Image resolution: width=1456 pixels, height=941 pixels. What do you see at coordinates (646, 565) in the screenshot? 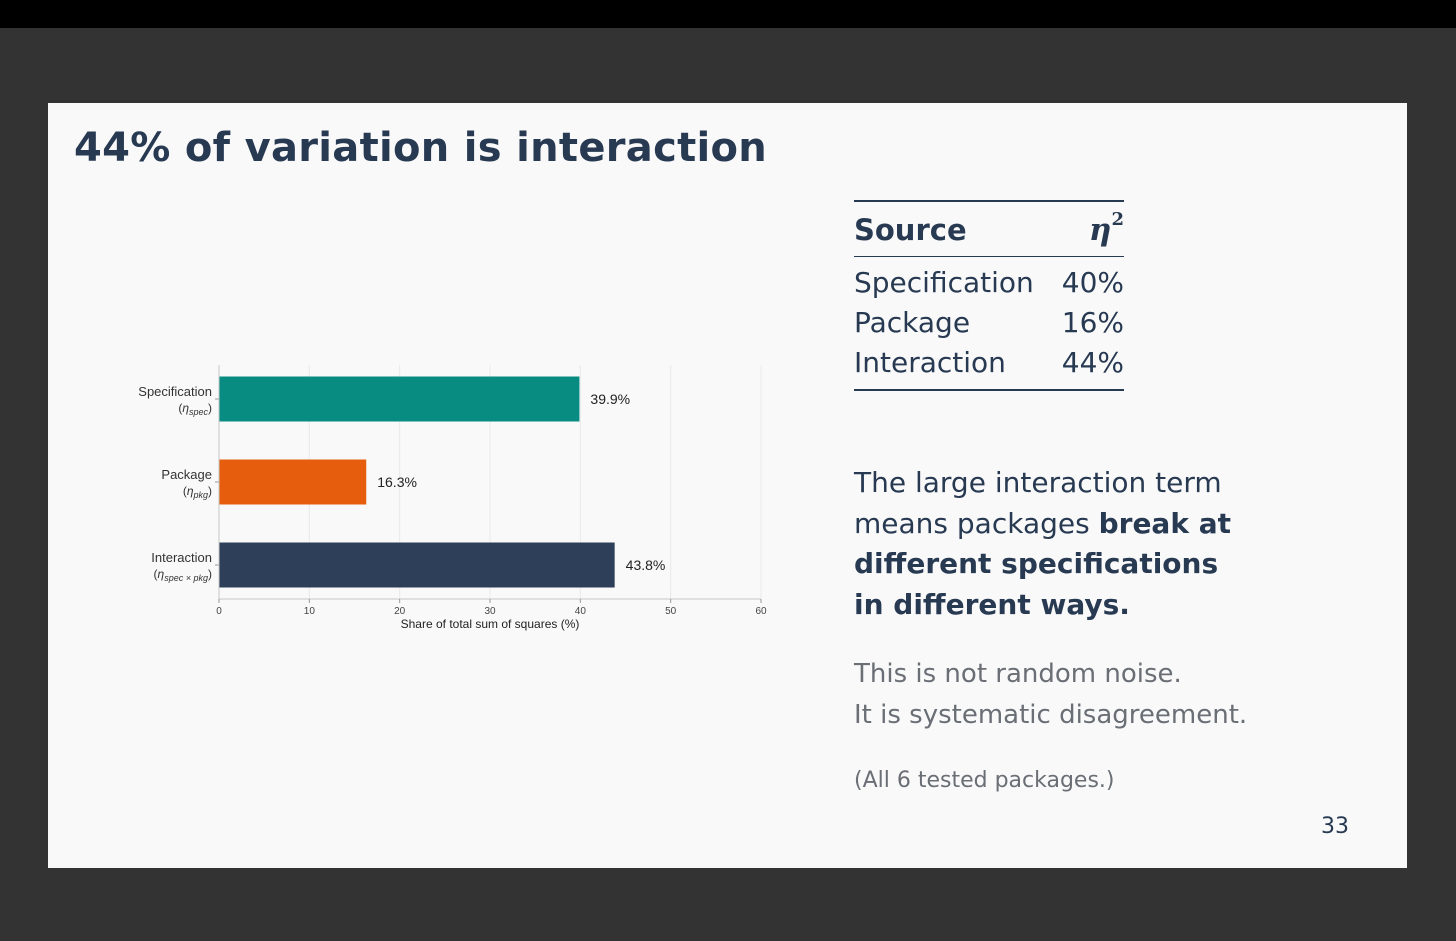
I see `chart-value-label: 43.8%` at bounding box center [646, 565].